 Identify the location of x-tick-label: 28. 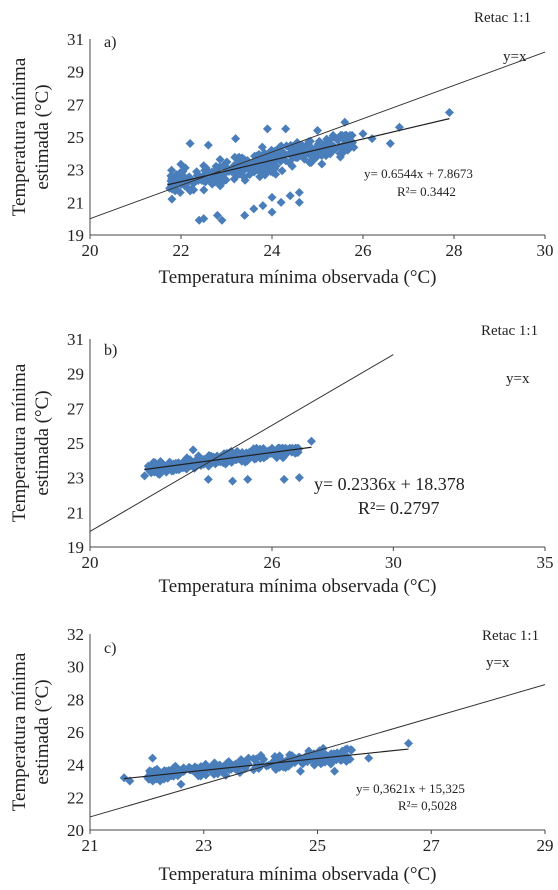
(454, 250).